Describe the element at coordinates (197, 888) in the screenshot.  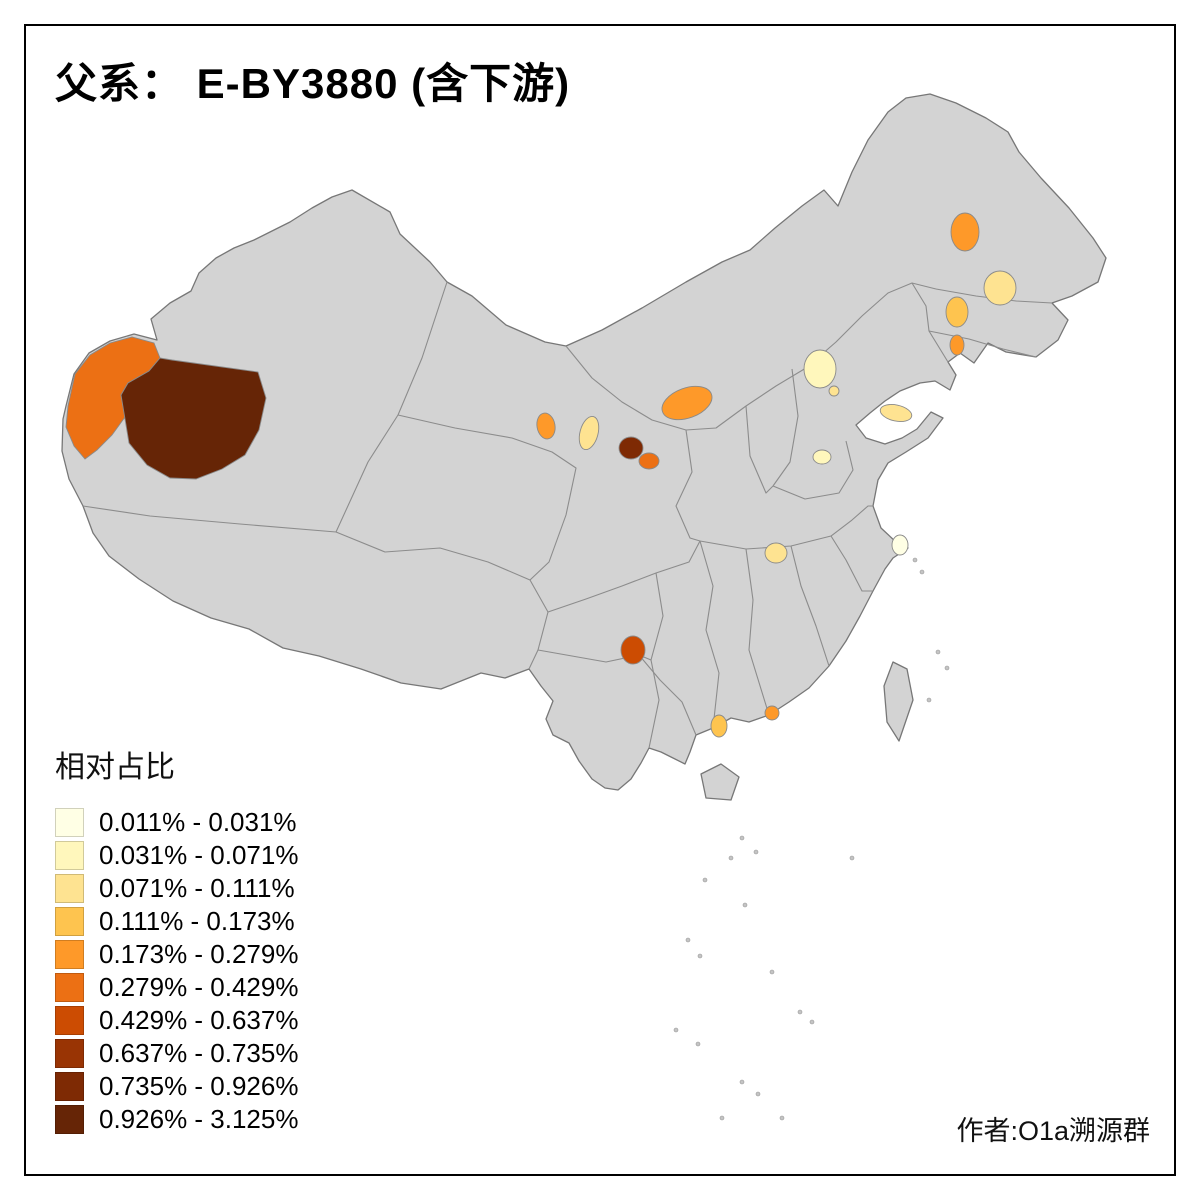
I see `legend-label: 0.071% - 0.111%` at that location.